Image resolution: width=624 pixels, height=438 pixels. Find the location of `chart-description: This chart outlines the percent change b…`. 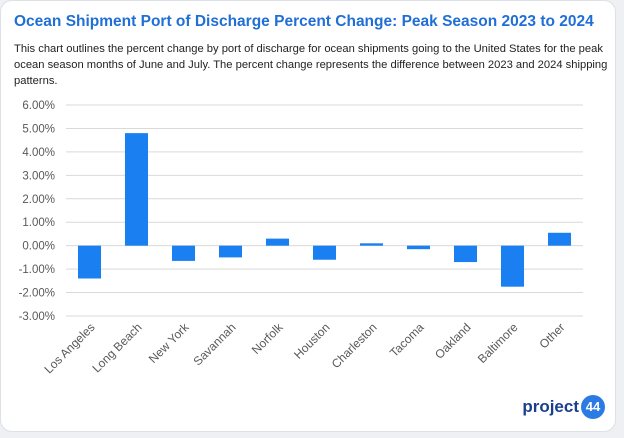

chart-description: This chart outlines the percent change b… is located at coordinates (311, 65).